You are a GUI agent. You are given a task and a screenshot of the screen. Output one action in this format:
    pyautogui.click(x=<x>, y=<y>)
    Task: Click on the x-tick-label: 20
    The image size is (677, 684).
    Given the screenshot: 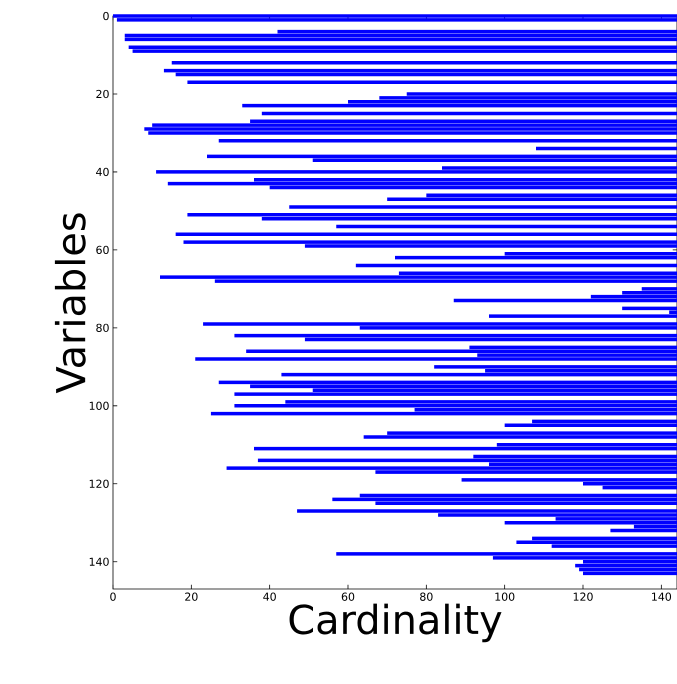 What is the action you would take?
    pyautogui.click(x=191, y=596)
    